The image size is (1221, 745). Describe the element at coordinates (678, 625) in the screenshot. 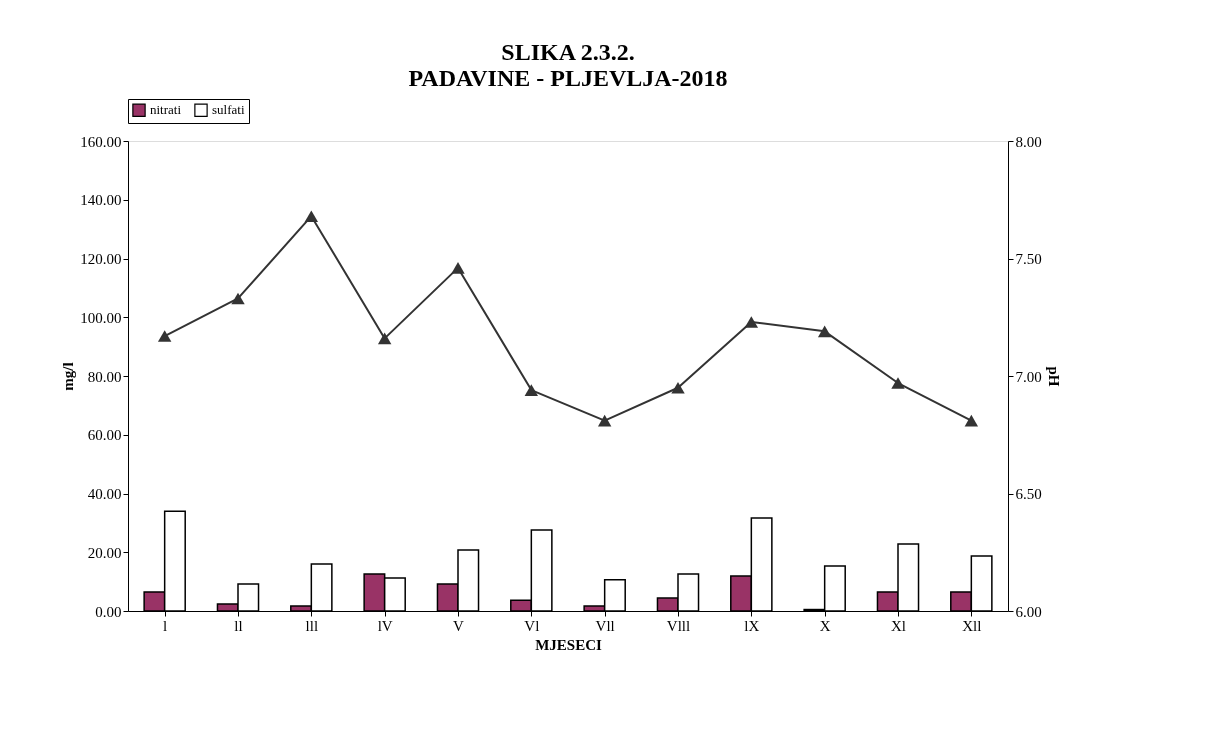

I see `x-tick-label: Vlll` at that location.